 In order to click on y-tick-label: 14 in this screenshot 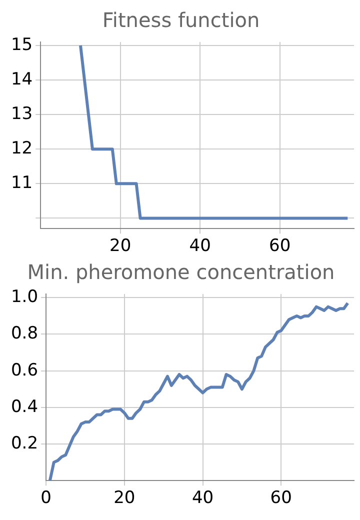, I will do `click(21, 79)`.